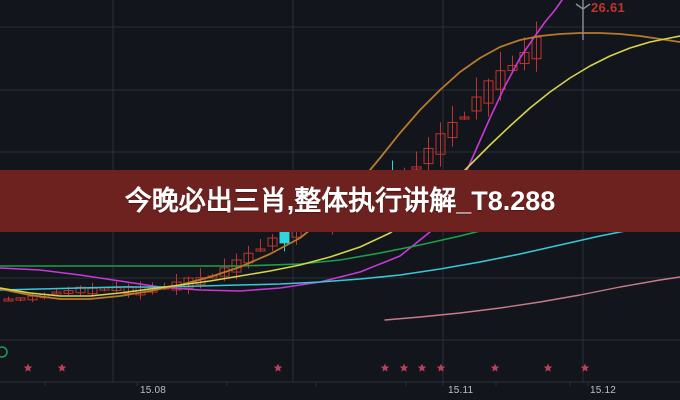 The image size is (680, 400). Describe the element at coordinates (603, 390) in the screenshot. I see `x-axis-label: 15.12` at that location.